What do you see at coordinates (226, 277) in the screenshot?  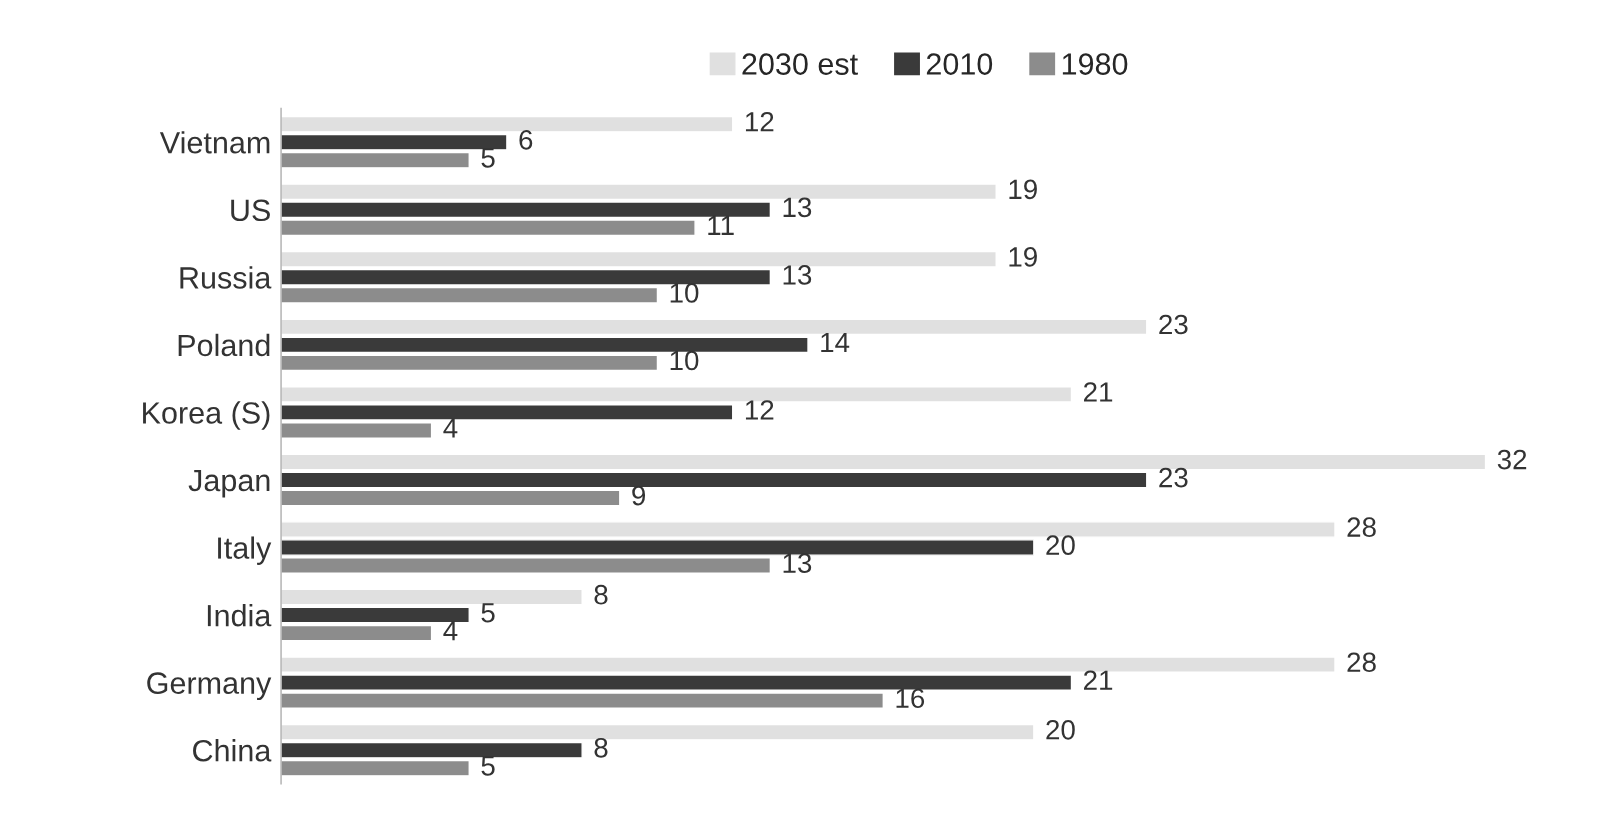 I see `y-tick-label: Russia` at bounding box center [226, 277].